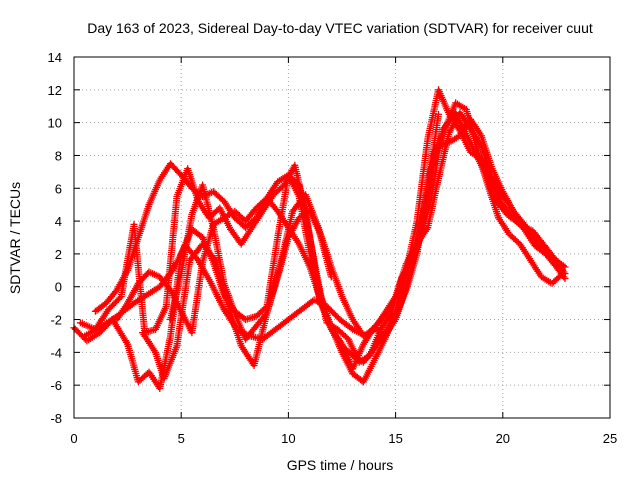  Describe the element at coordinates (15, 238) in the screenshot. I see `y-axis-label: SDTVAR / TECUs` at that location.